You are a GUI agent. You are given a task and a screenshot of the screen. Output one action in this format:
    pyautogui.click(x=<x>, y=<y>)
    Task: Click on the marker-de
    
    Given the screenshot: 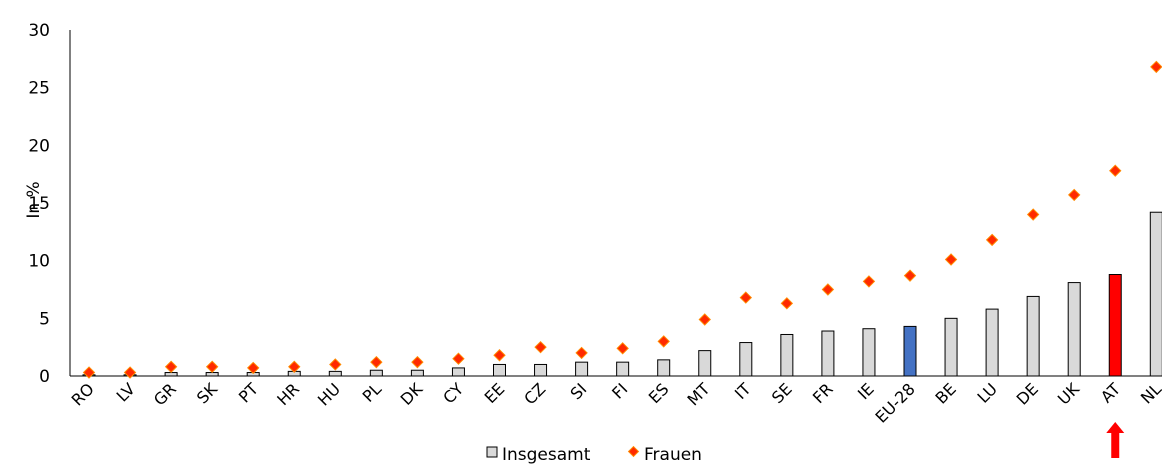 What is the action you would take?
    pyautogui.click(x=1033, y=214)
    